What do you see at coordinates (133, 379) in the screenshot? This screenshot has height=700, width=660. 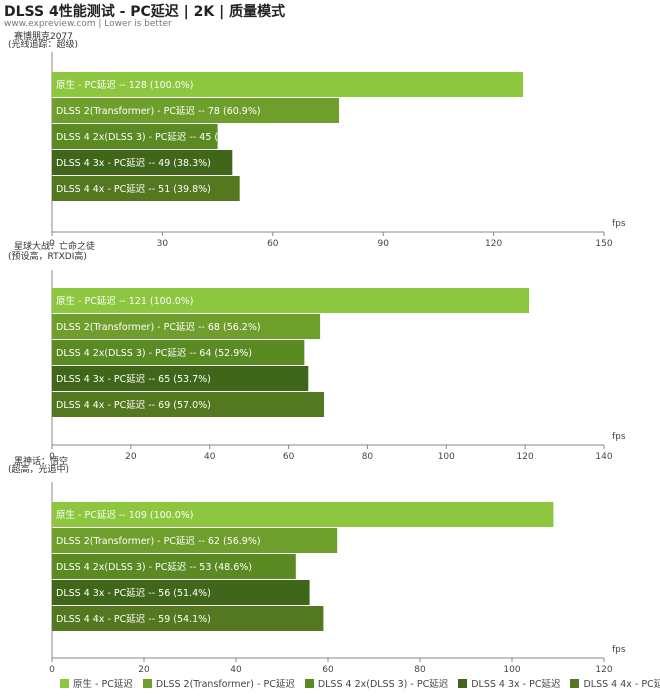 I see `bar-label: DLSS 4 3x - PC延迟 -- 65 (53.7%)` at bounding box center [133, 379].